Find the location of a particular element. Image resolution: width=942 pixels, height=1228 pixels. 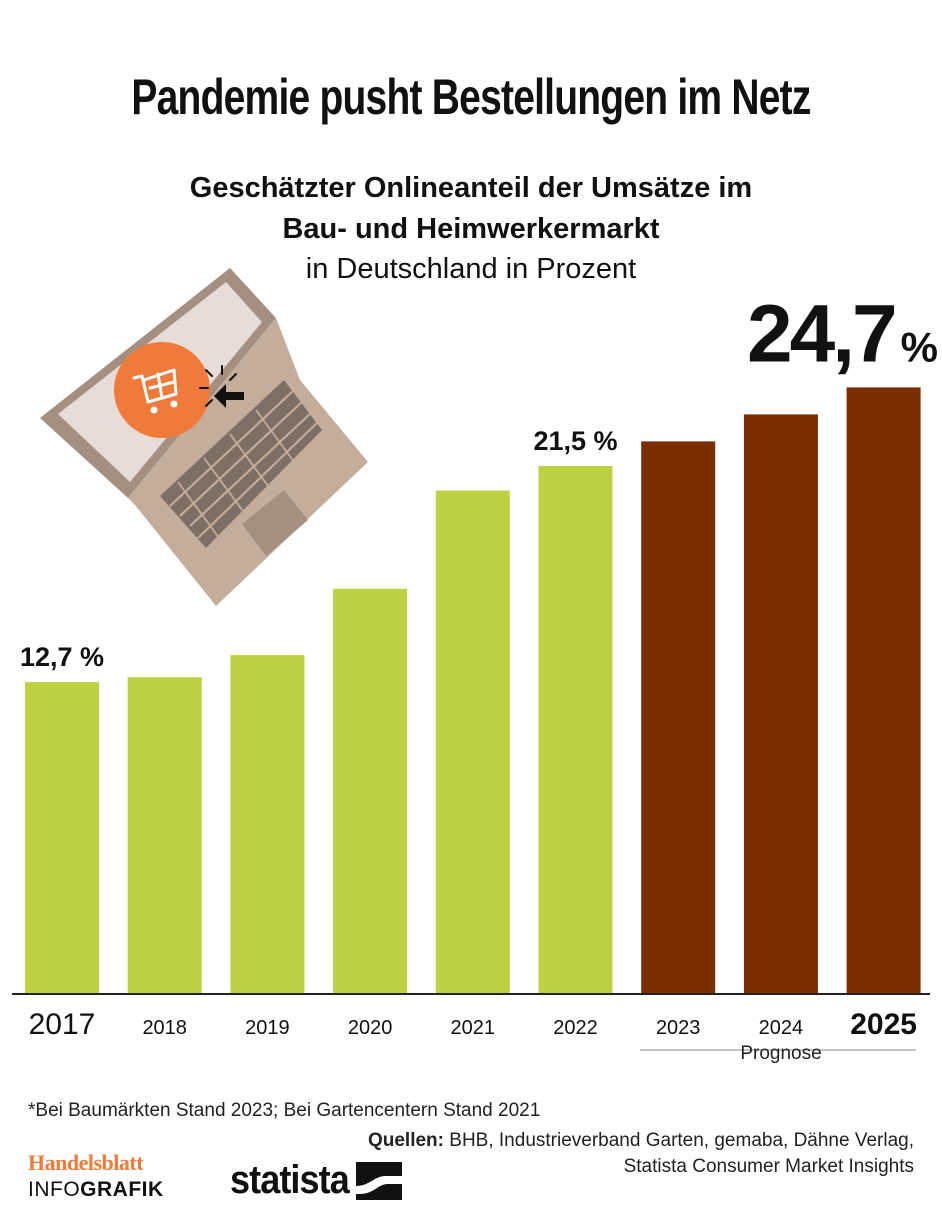

infografik-label: INFOGRAFIK is located at coordinates (96, 1190).